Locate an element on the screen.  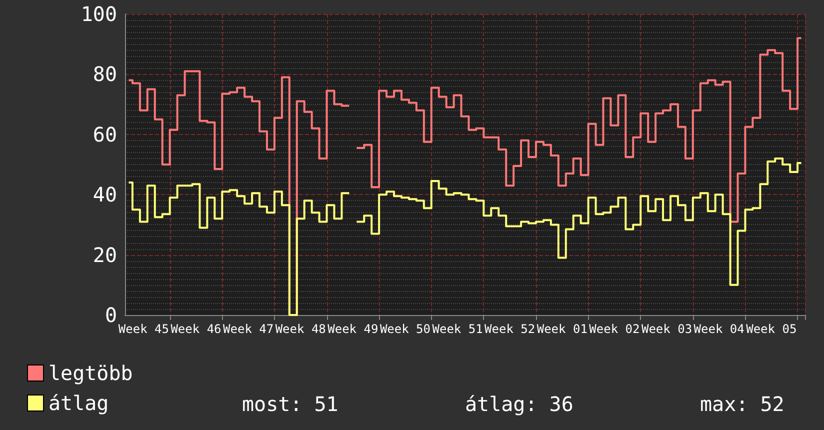
y-tick-label: 80 is located at coordinates (104, 74).